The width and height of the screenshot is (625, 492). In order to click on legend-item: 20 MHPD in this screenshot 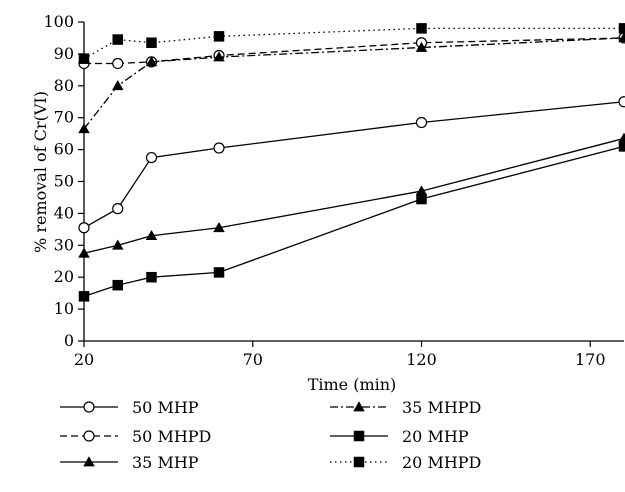, I will do `click(405, 462)`.